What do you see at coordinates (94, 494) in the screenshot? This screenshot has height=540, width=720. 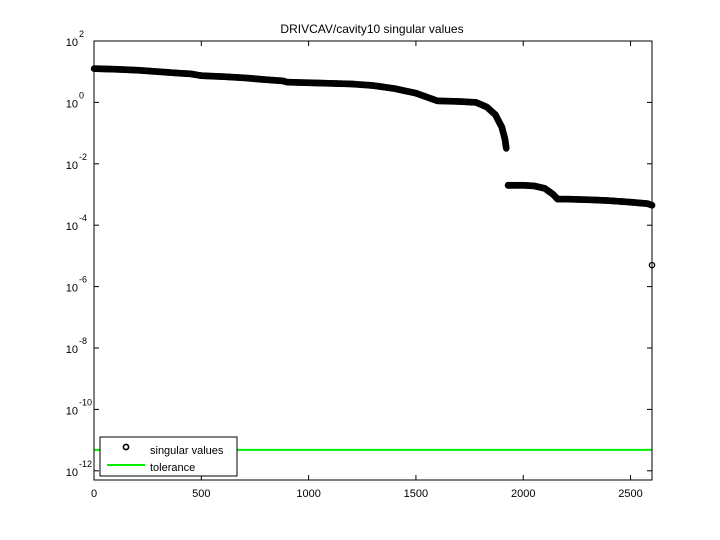 I see `x-tick-label: 0` at bounding box center [94, 494].